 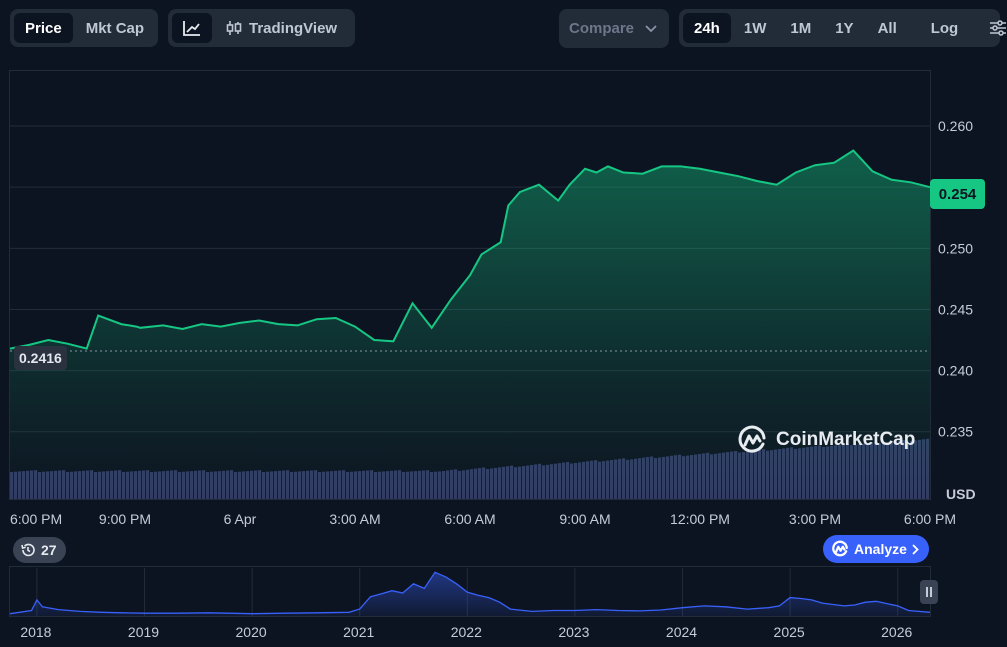 What do you see at coordinates (469, 519) in the screenshot?
I see `x-tick-label: 6:00 AM` at bounding box center [469, 519].